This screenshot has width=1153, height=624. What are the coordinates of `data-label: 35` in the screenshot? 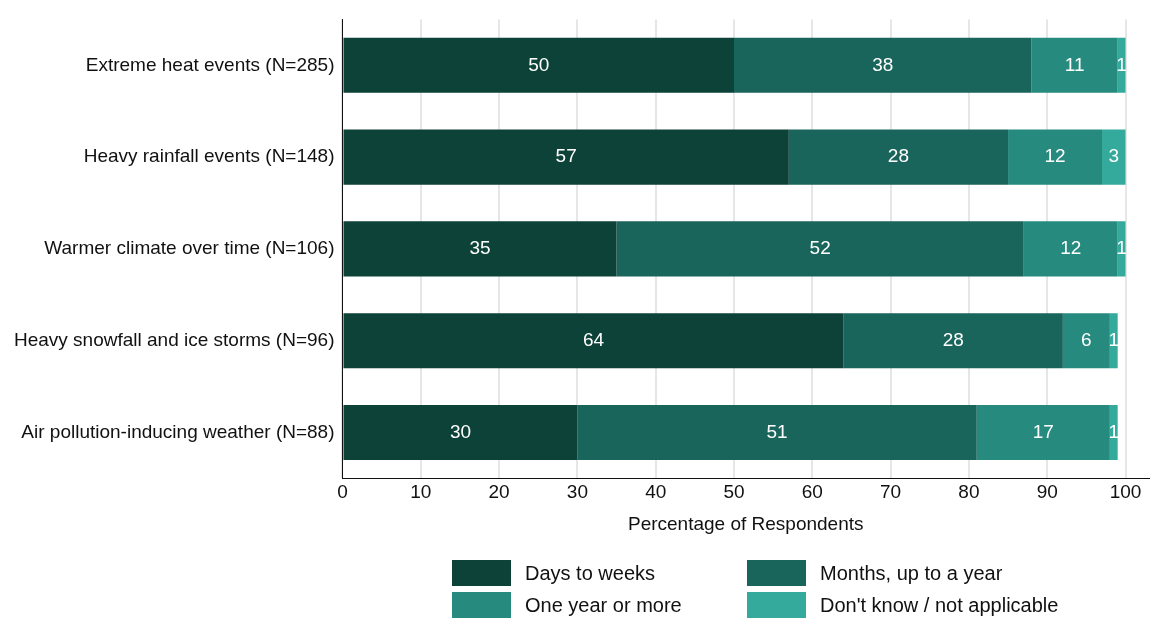 It's located at (480, 248).